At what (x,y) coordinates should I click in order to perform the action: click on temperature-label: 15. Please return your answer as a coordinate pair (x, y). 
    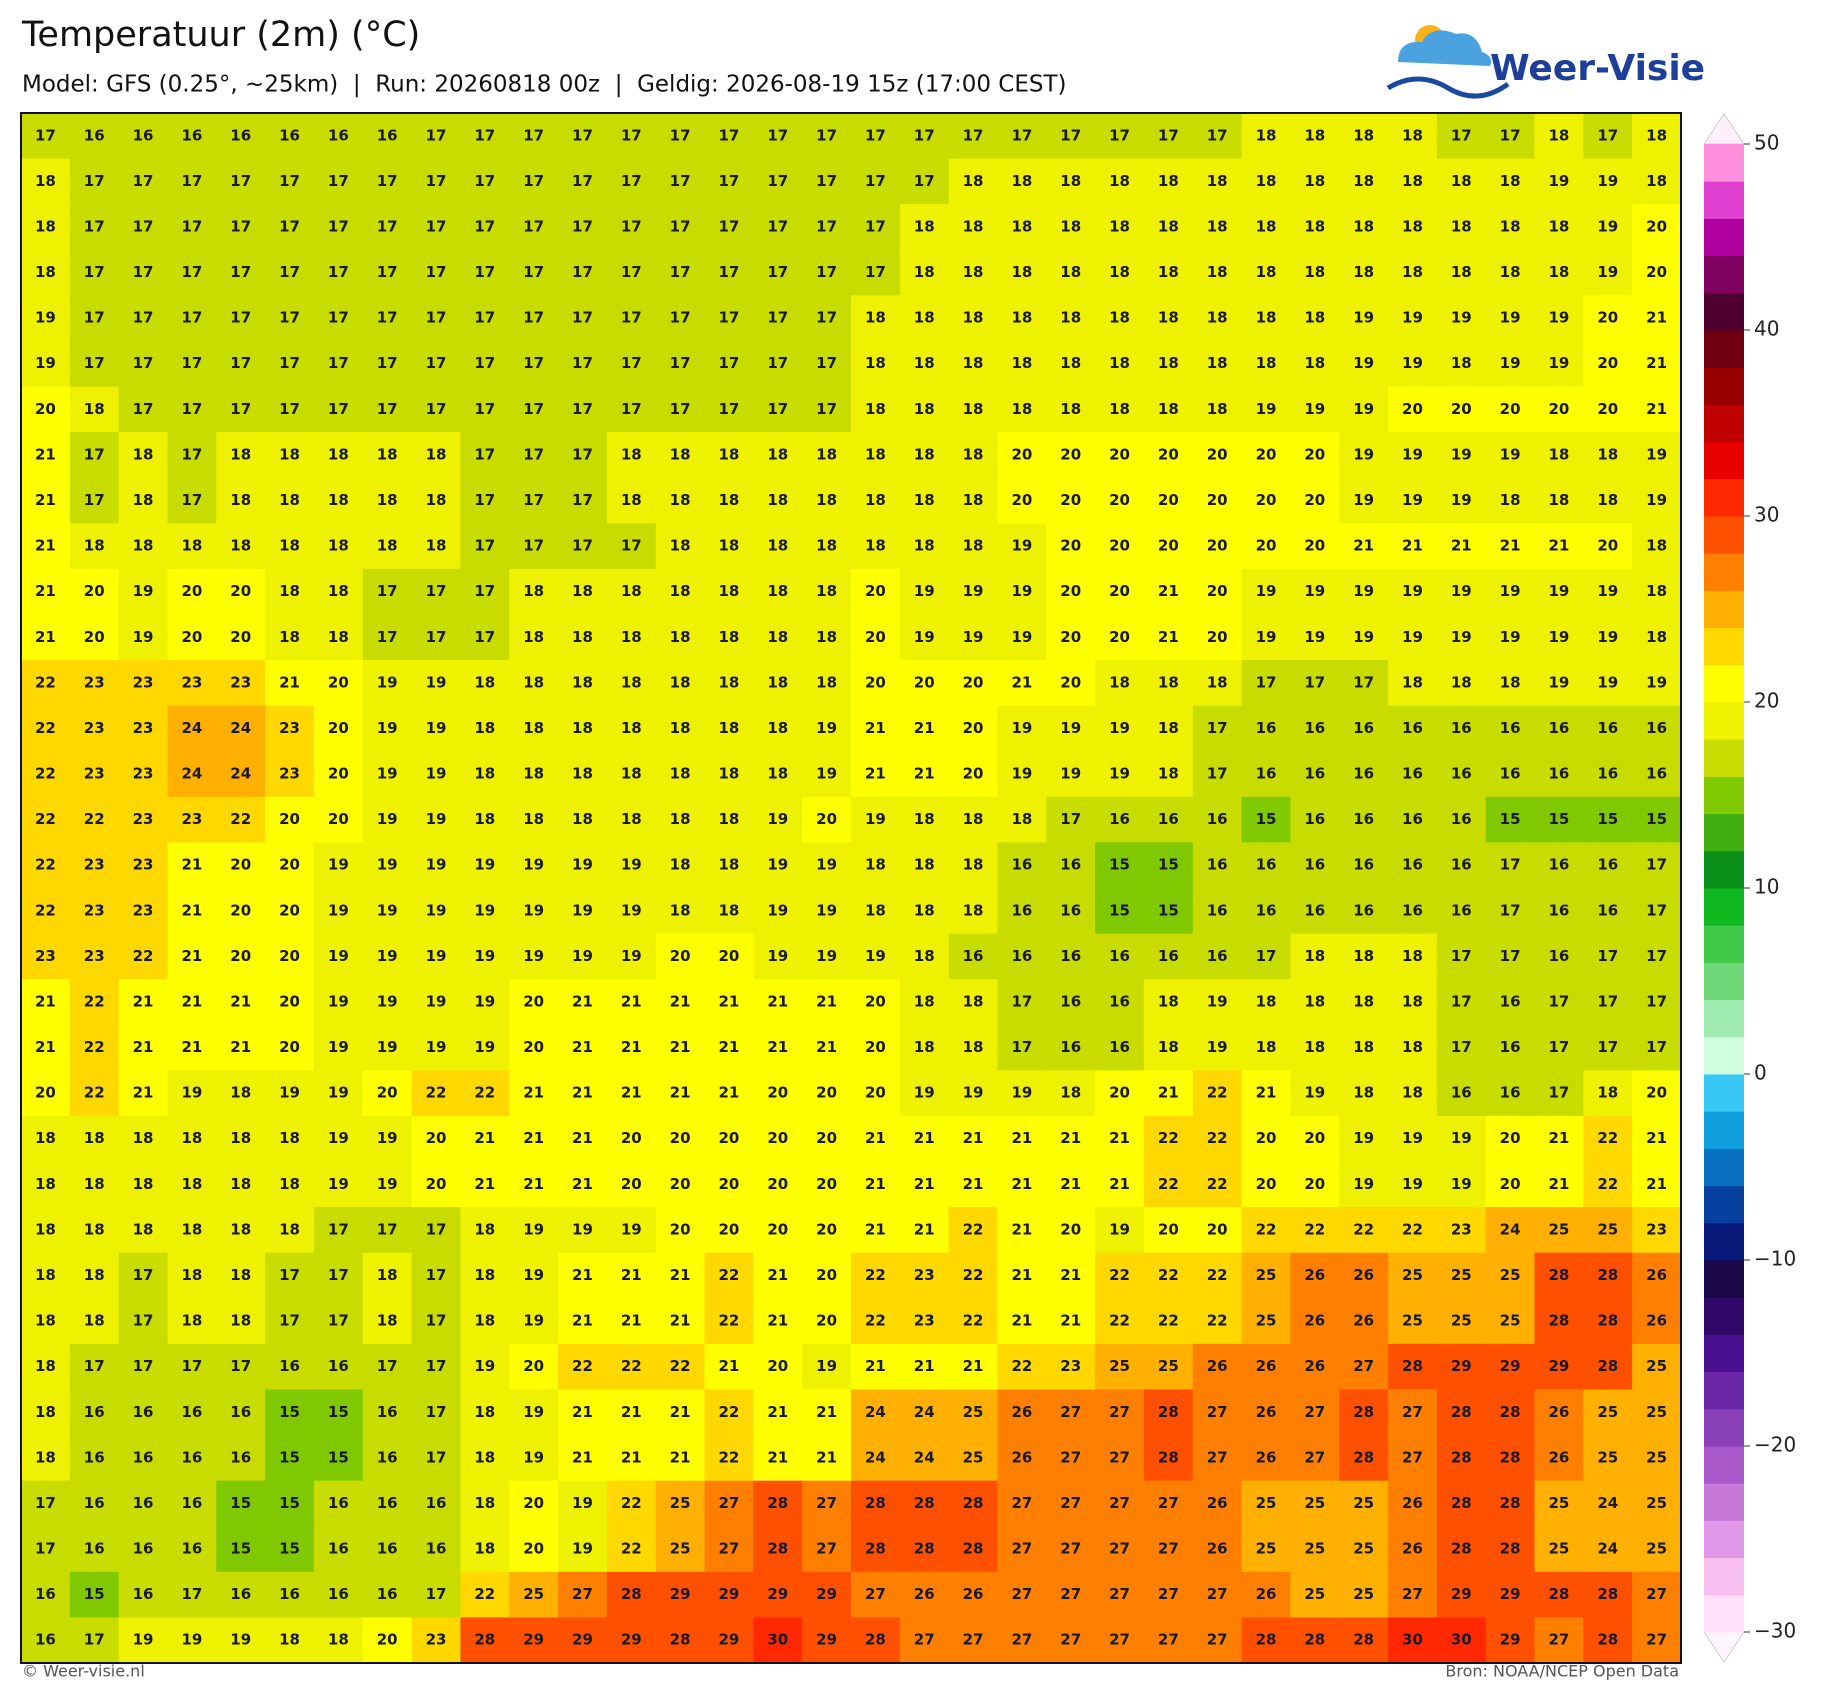
    Looking at the image, I should click on (1510, 819).